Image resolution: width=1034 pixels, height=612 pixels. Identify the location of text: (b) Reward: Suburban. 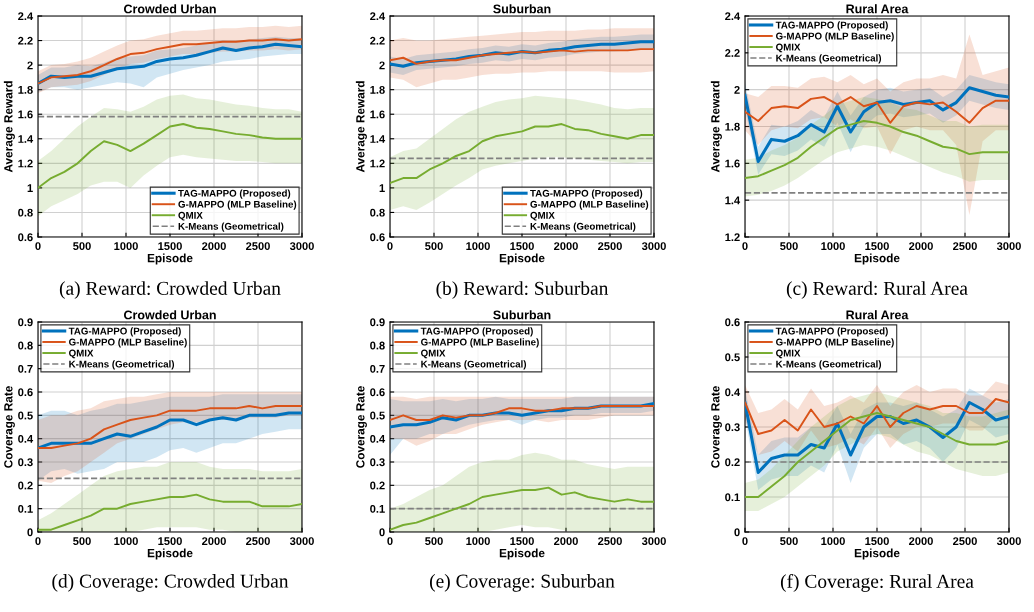
(522, 290).